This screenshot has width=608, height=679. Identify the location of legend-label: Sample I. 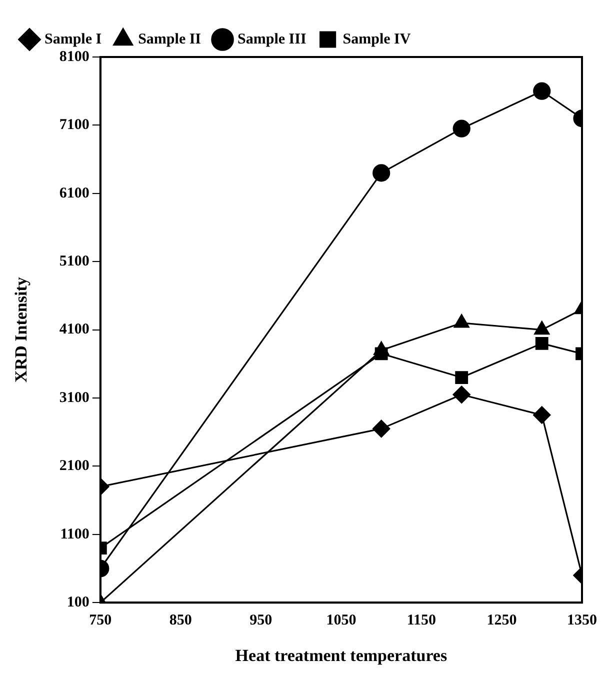
(73, 39).